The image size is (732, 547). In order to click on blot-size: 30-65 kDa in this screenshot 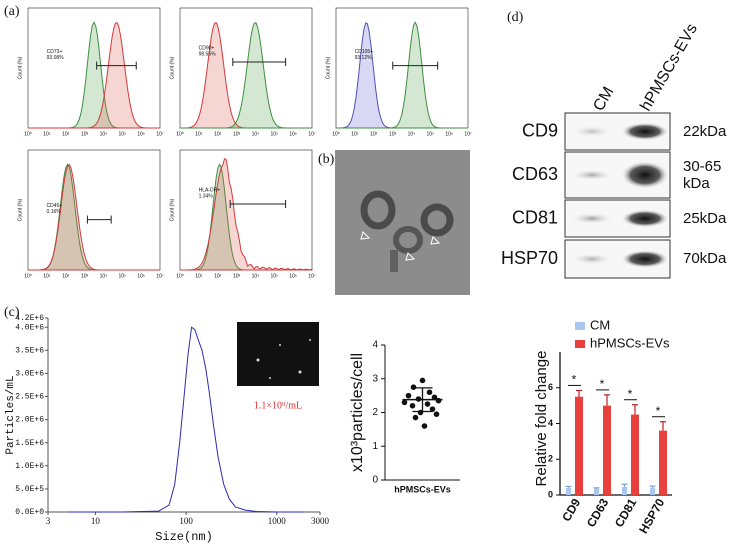, I will do `click(702, 175)`.